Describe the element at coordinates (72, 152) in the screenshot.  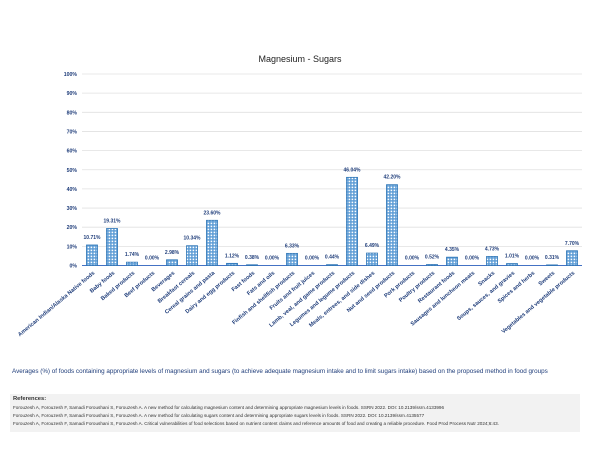
I see `y-tick-label: 60%` at that location.